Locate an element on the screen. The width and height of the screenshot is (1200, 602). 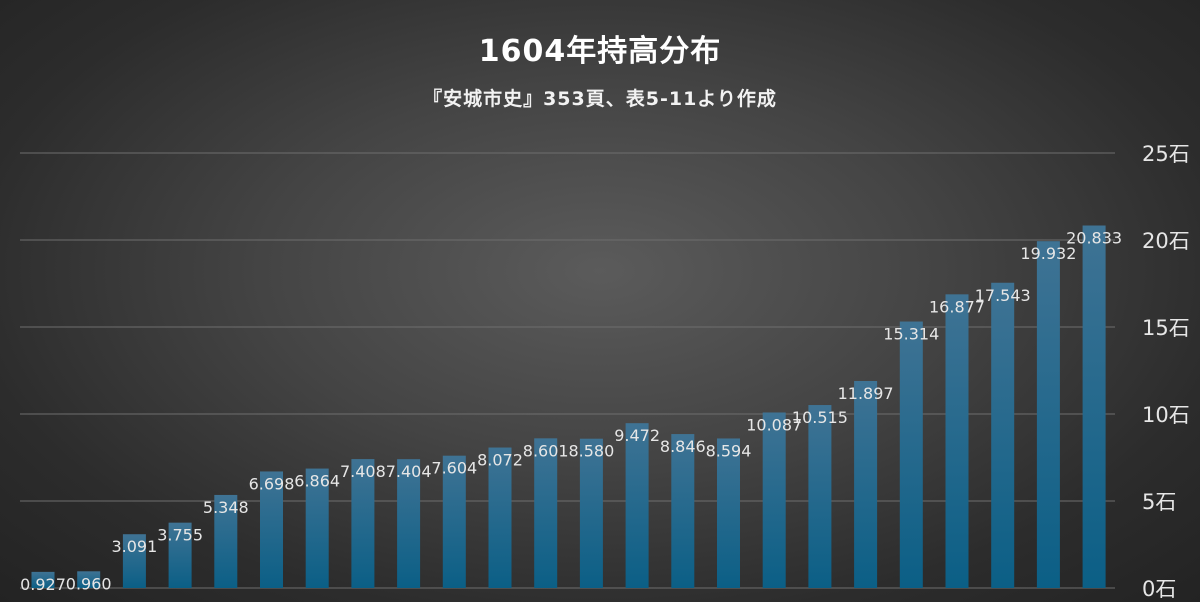
bar-value-label: 0.960 is located at coordinates (89, 583).